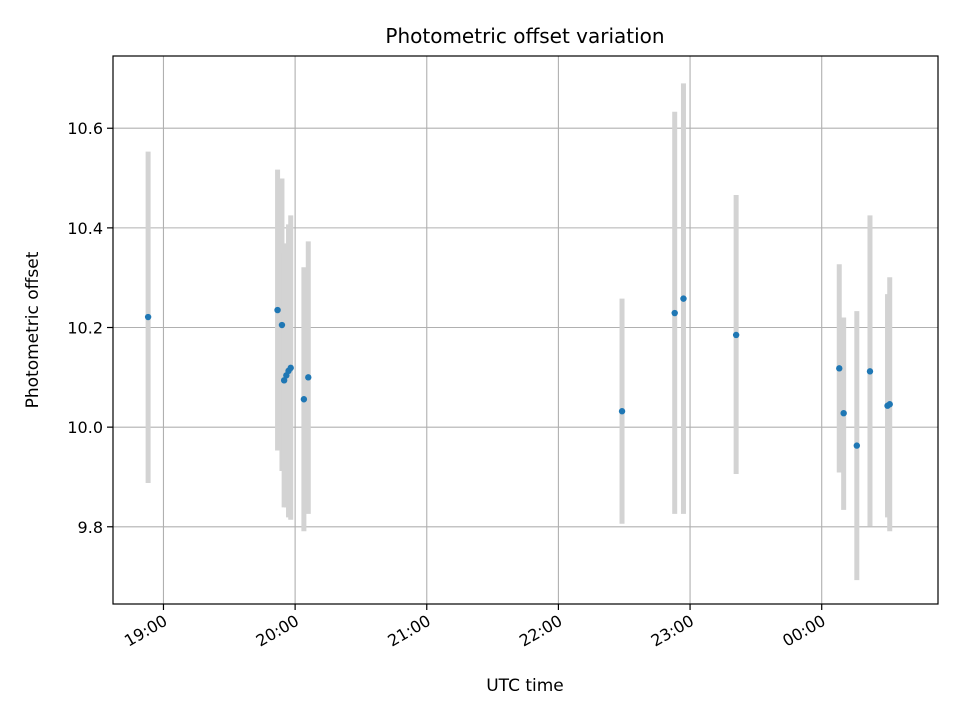 This screenshot has width=960, height=720. I want to click on x-tick-label: 00:00, so click(803, 631).